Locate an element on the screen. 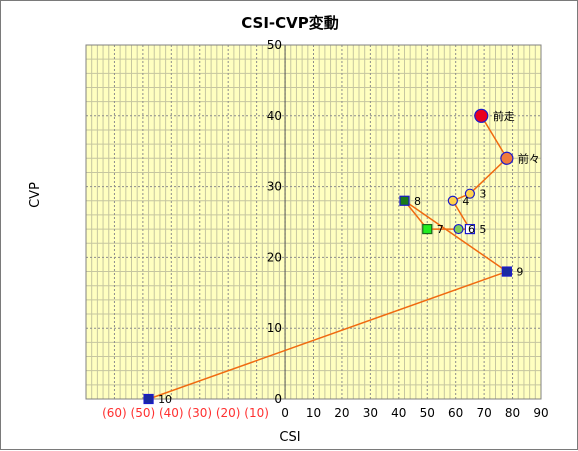  x-tick-label: (50) is located at coordinates (143, 413).